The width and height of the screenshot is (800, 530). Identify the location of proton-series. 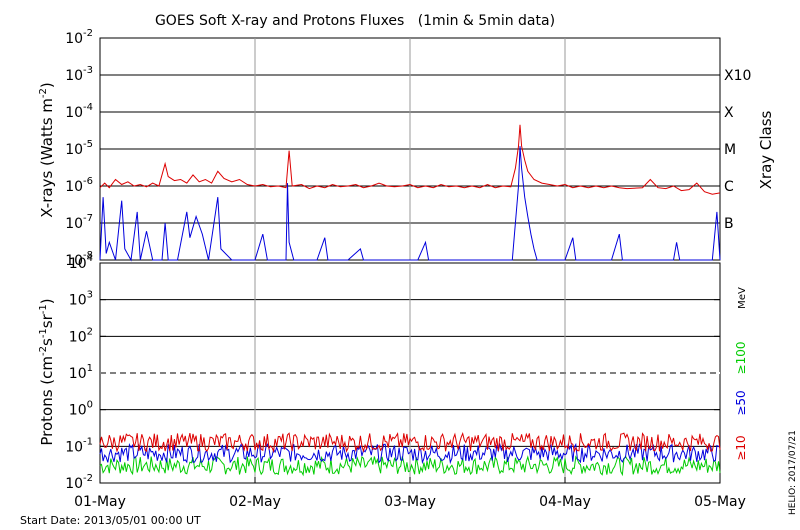
(410, 454).